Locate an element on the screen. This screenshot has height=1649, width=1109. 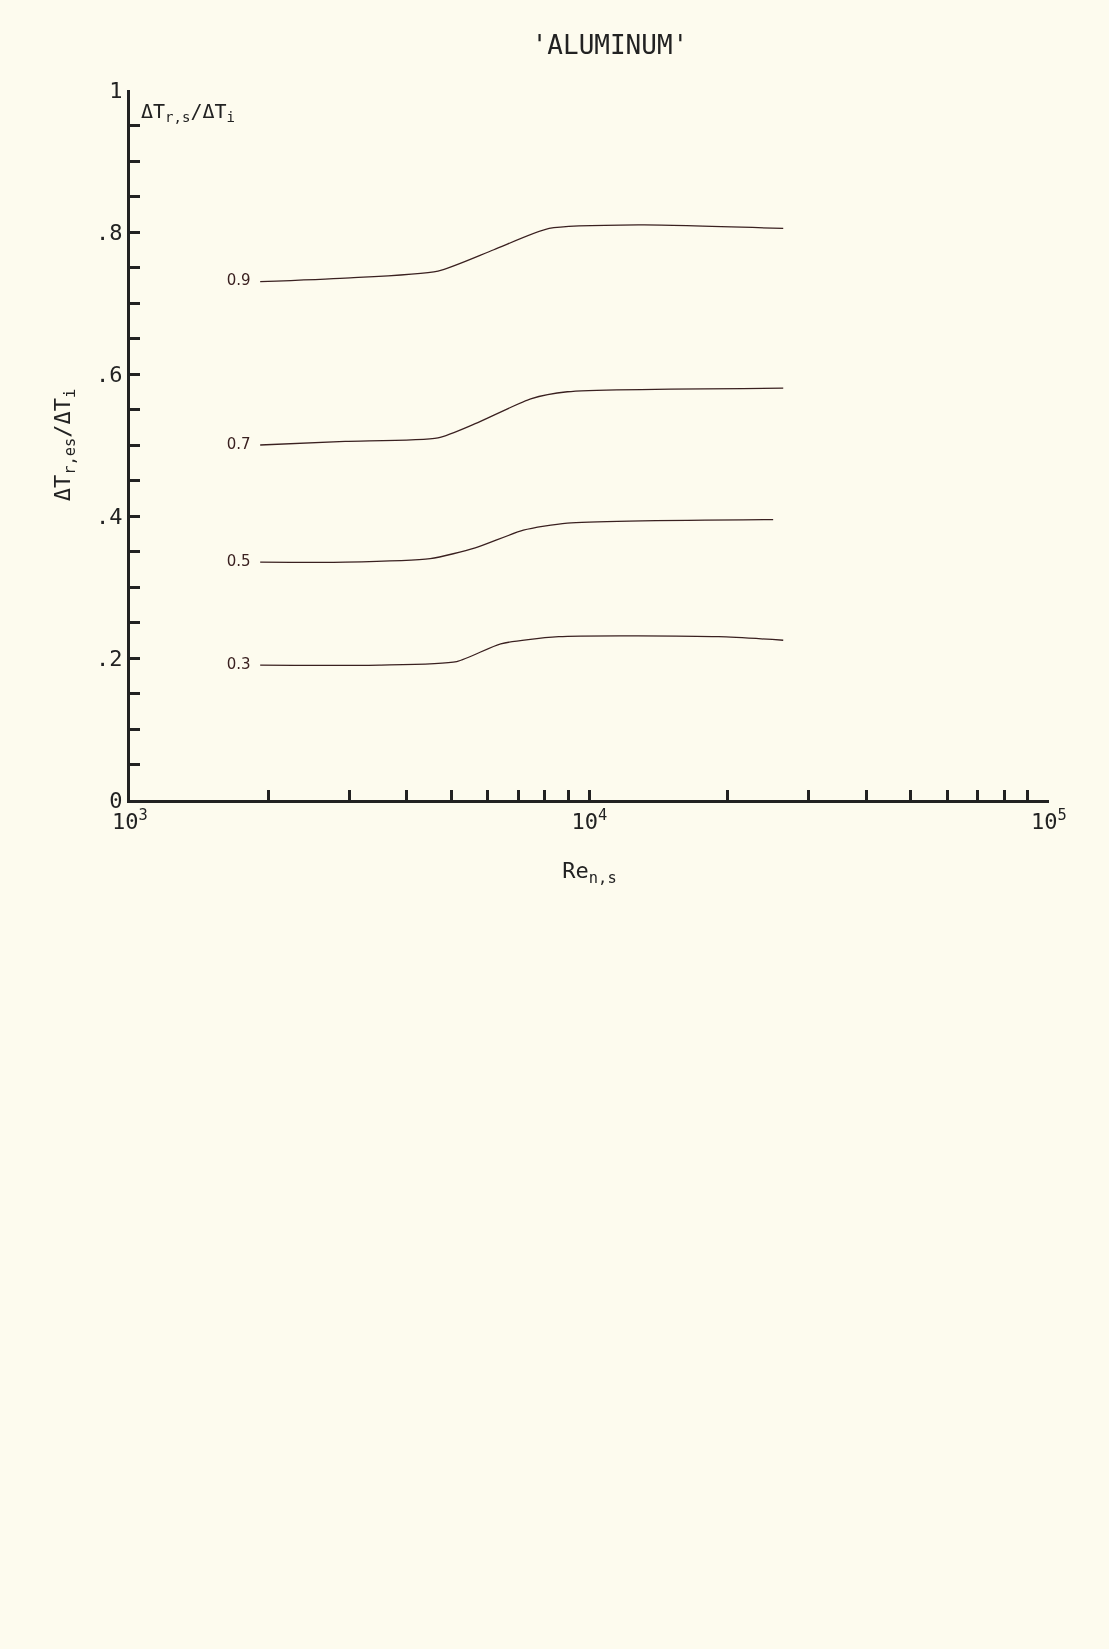
y-tick-label: 1 is located at coordinates (116, 90).